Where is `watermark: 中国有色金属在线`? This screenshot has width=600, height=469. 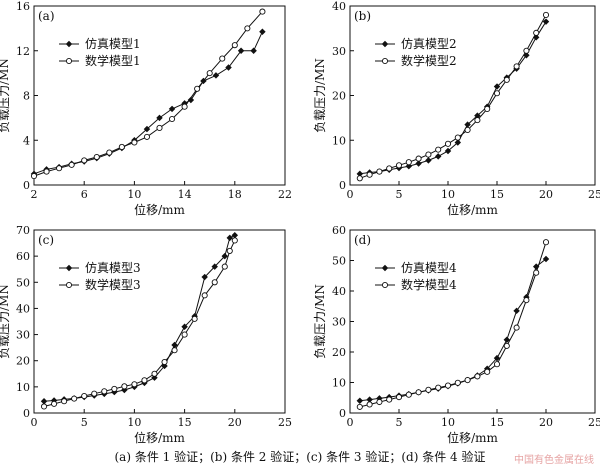
watermark: 中国有色金属在线 is located at coordinates (554, 460).